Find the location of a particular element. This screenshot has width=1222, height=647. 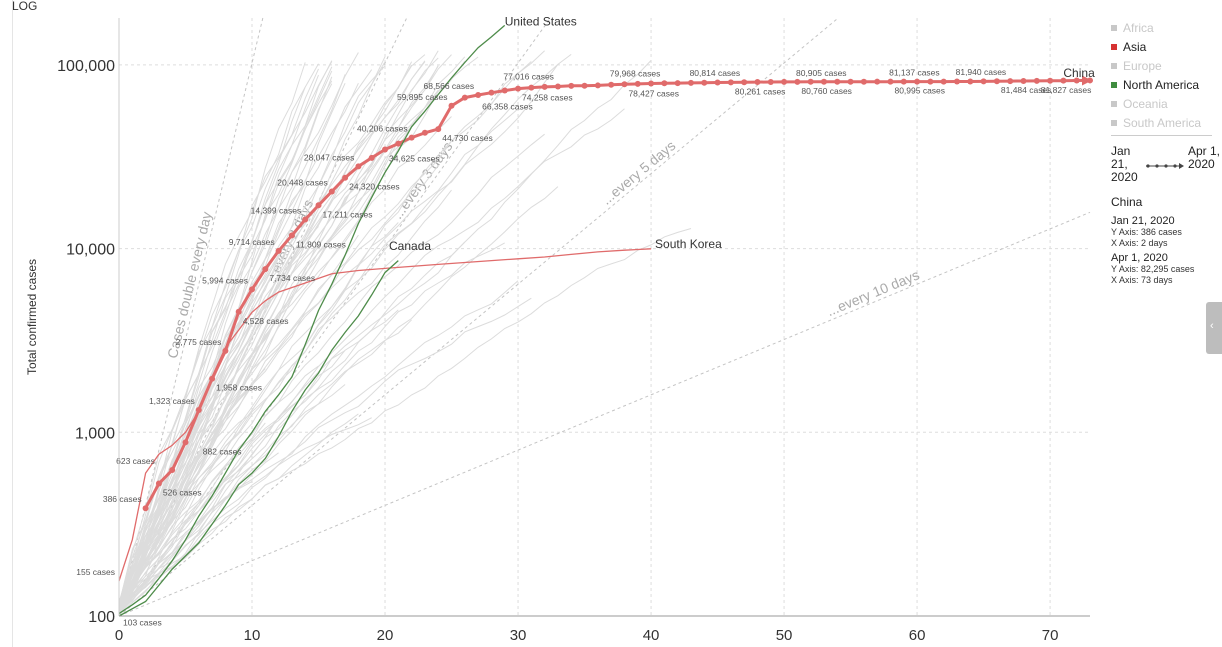

sidebar-divider is located at coordinates (1161, 135).